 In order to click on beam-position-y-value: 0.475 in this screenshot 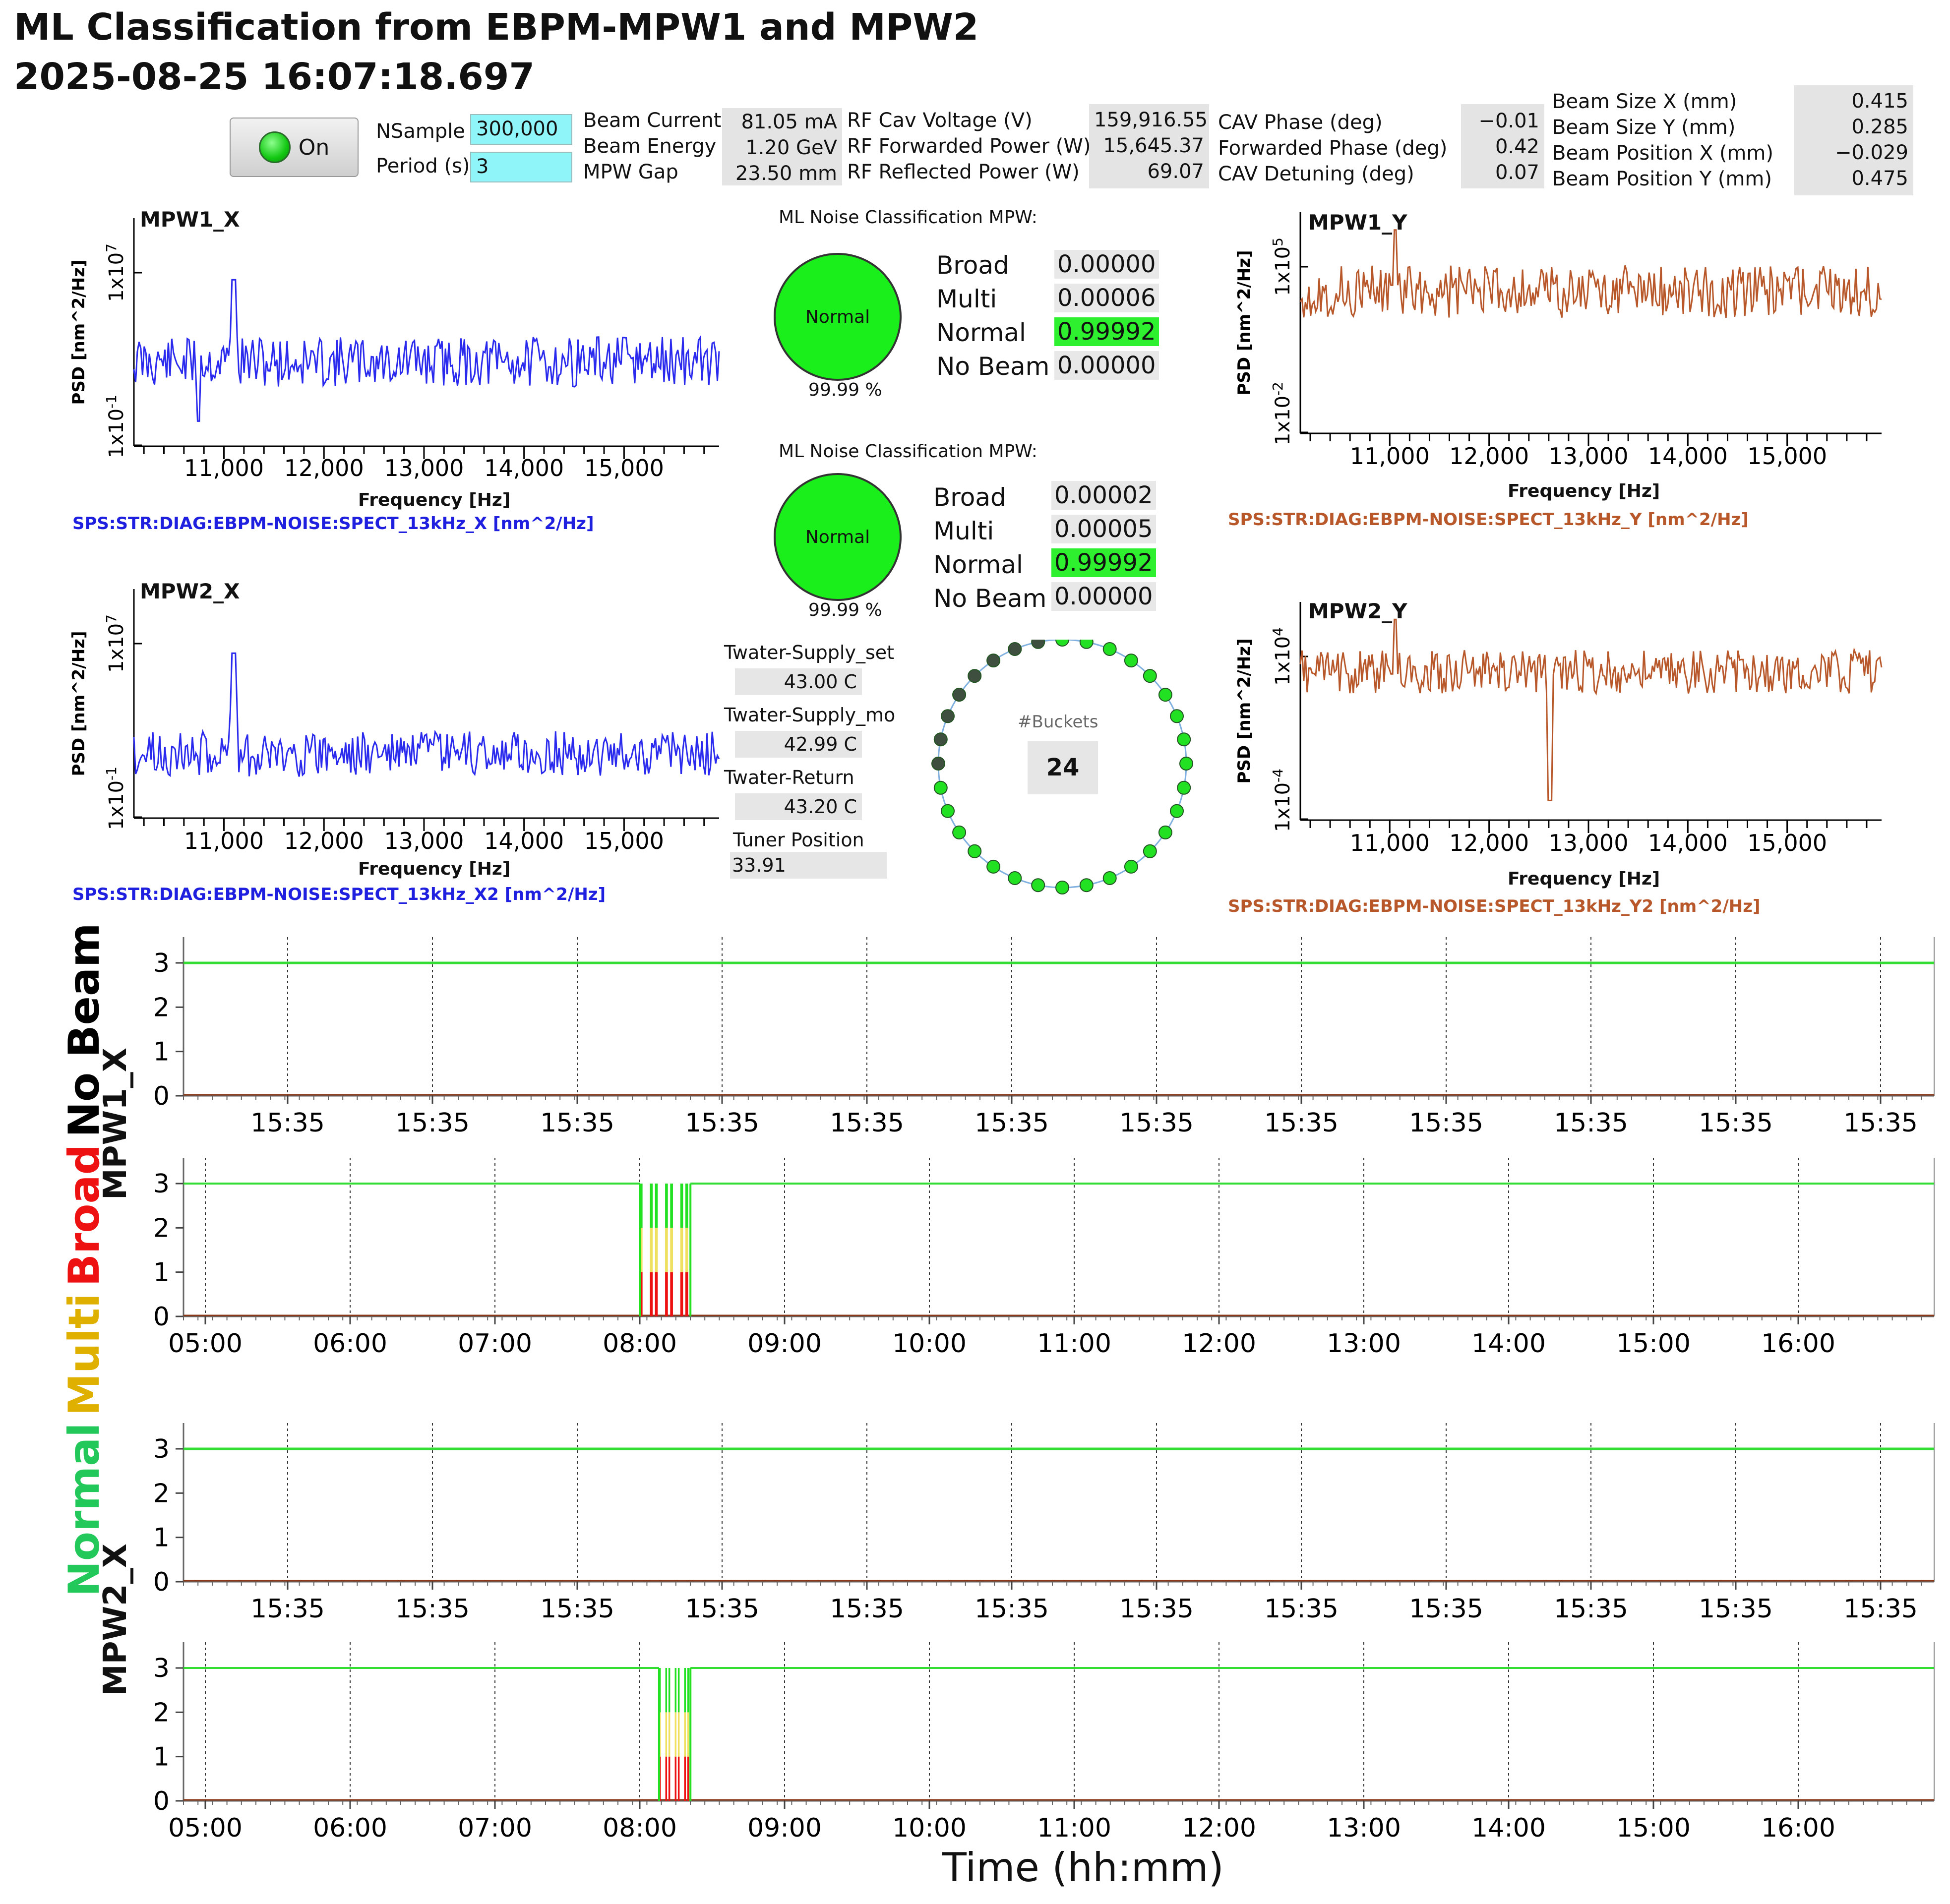, I will do `click(1880, 178)`.